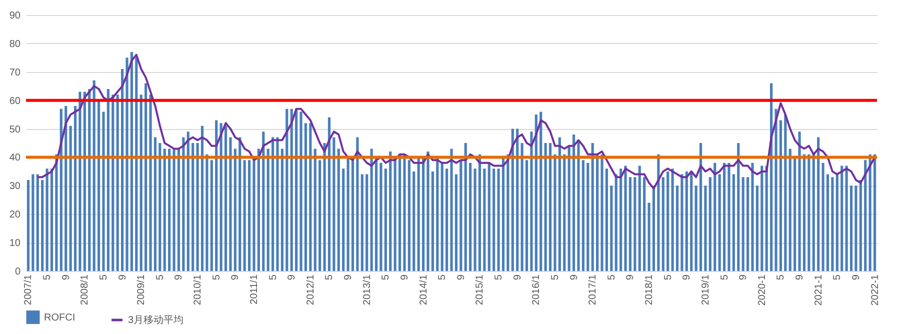 The width and height of the screenshot is (900, 334). I want to click on x-tick-label: 2010/1, so click(198, 290).